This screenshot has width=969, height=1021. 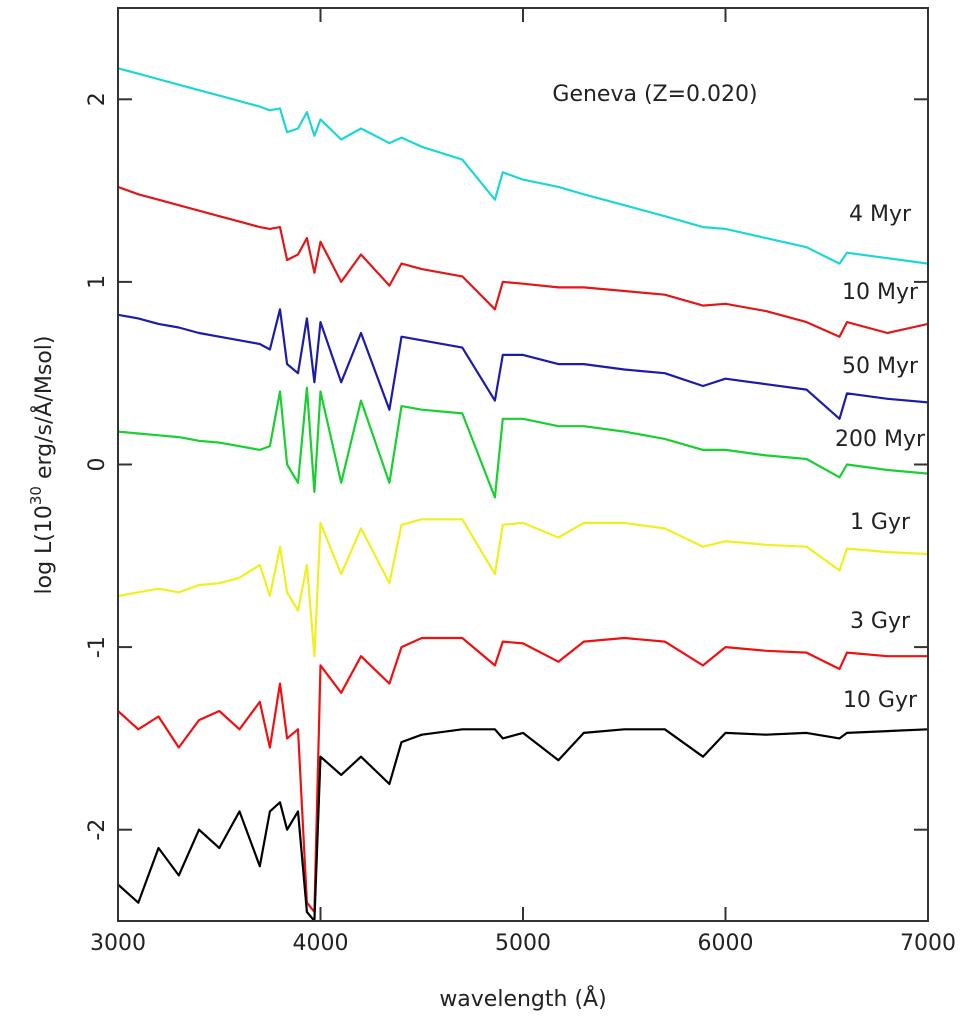 What do you see at coordinates (97, 99) in the screenshot?
I see `y-tick-label: 2` at bounding box center [97, 99].